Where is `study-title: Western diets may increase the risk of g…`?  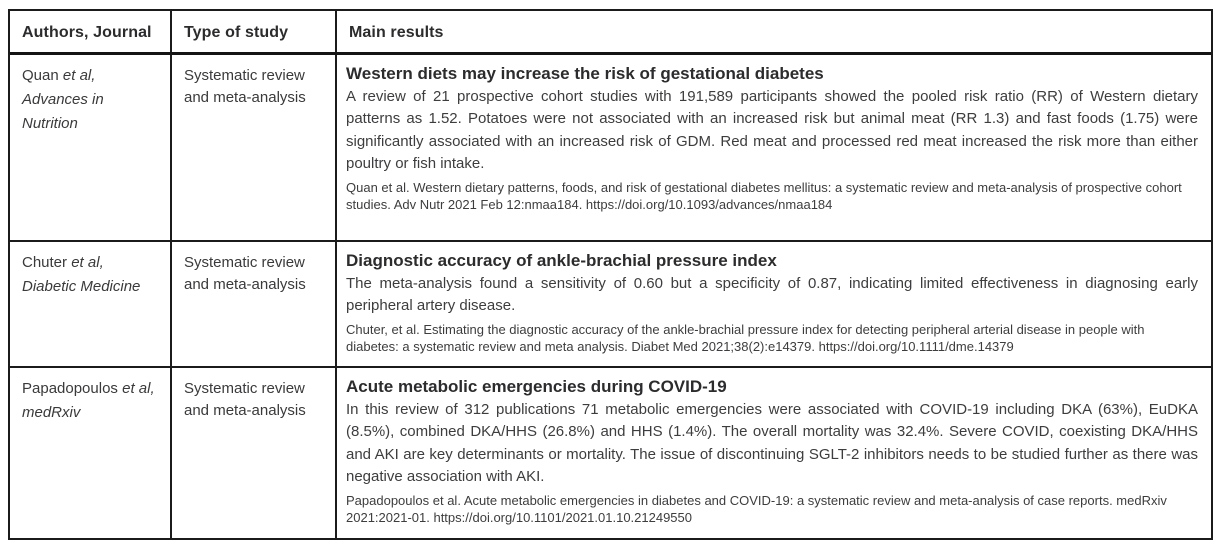 study-title: Western diets may increase the risk of g… is located at coordinates (585, 73).